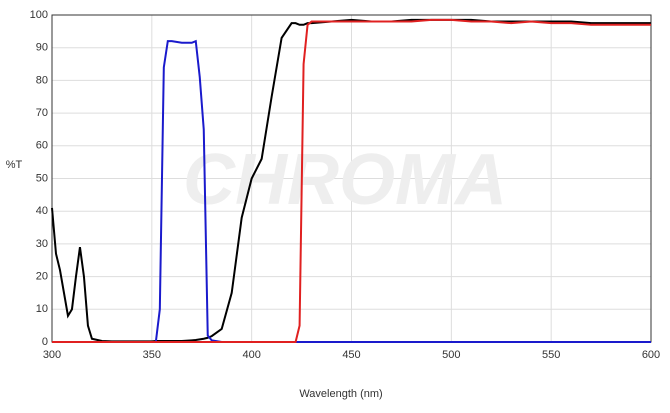 This screenshot has width=670, height=413. What do you see at coordinates (42, 80) in the screenshot?
I see `y-tick-label: 80` at bounding box center [42, 80].